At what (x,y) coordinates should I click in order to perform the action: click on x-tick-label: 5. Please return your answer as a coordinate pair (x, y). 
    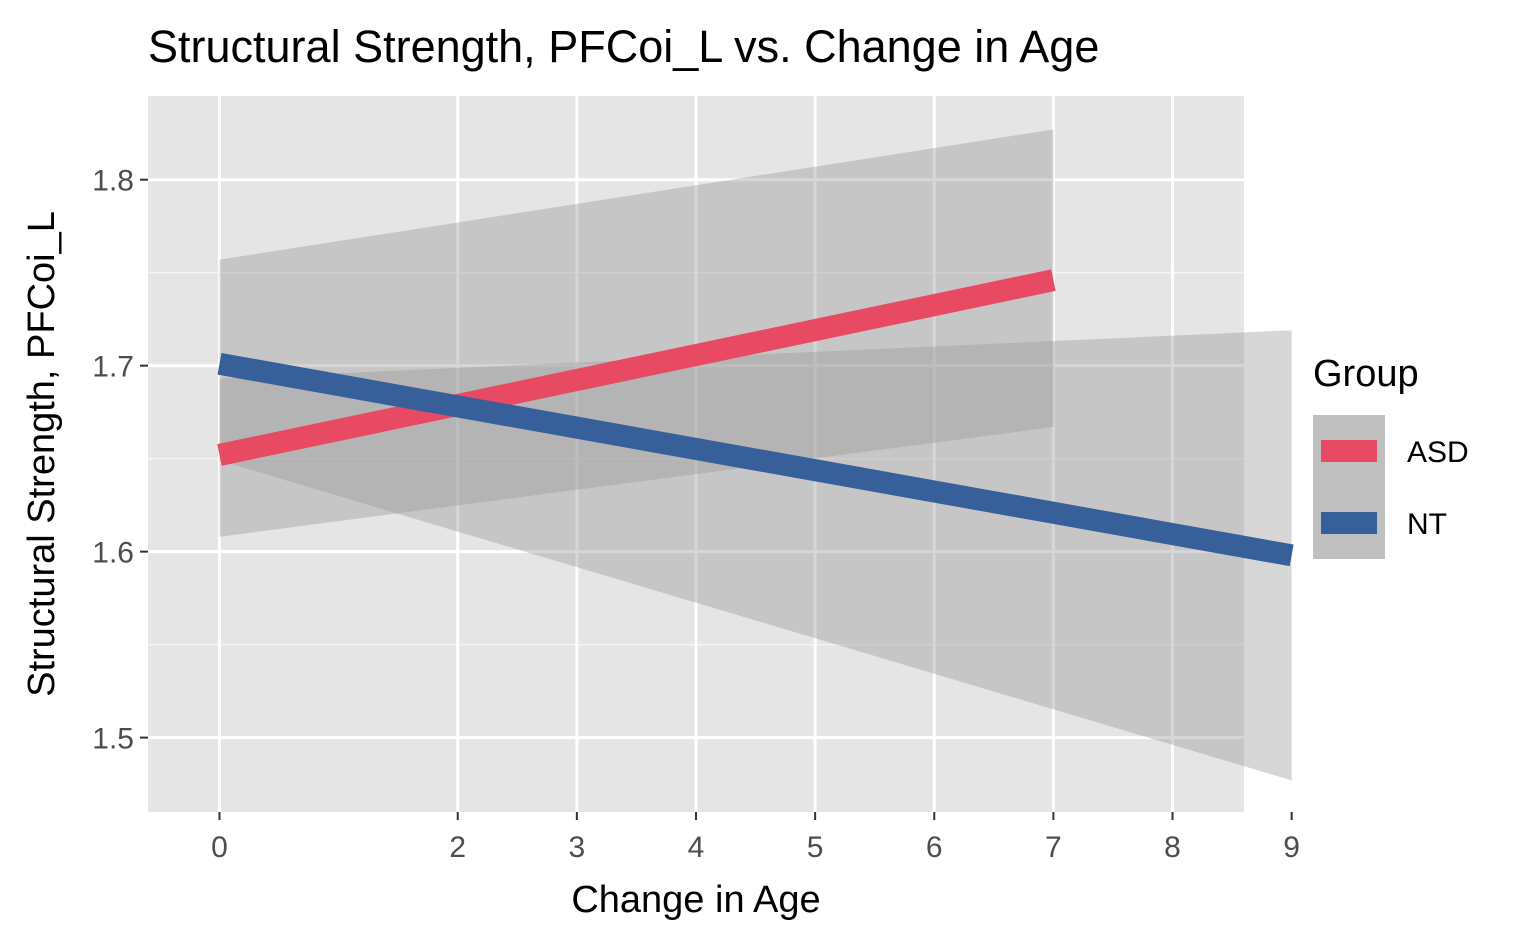
    Looking at the image, I should click on (815, 847).